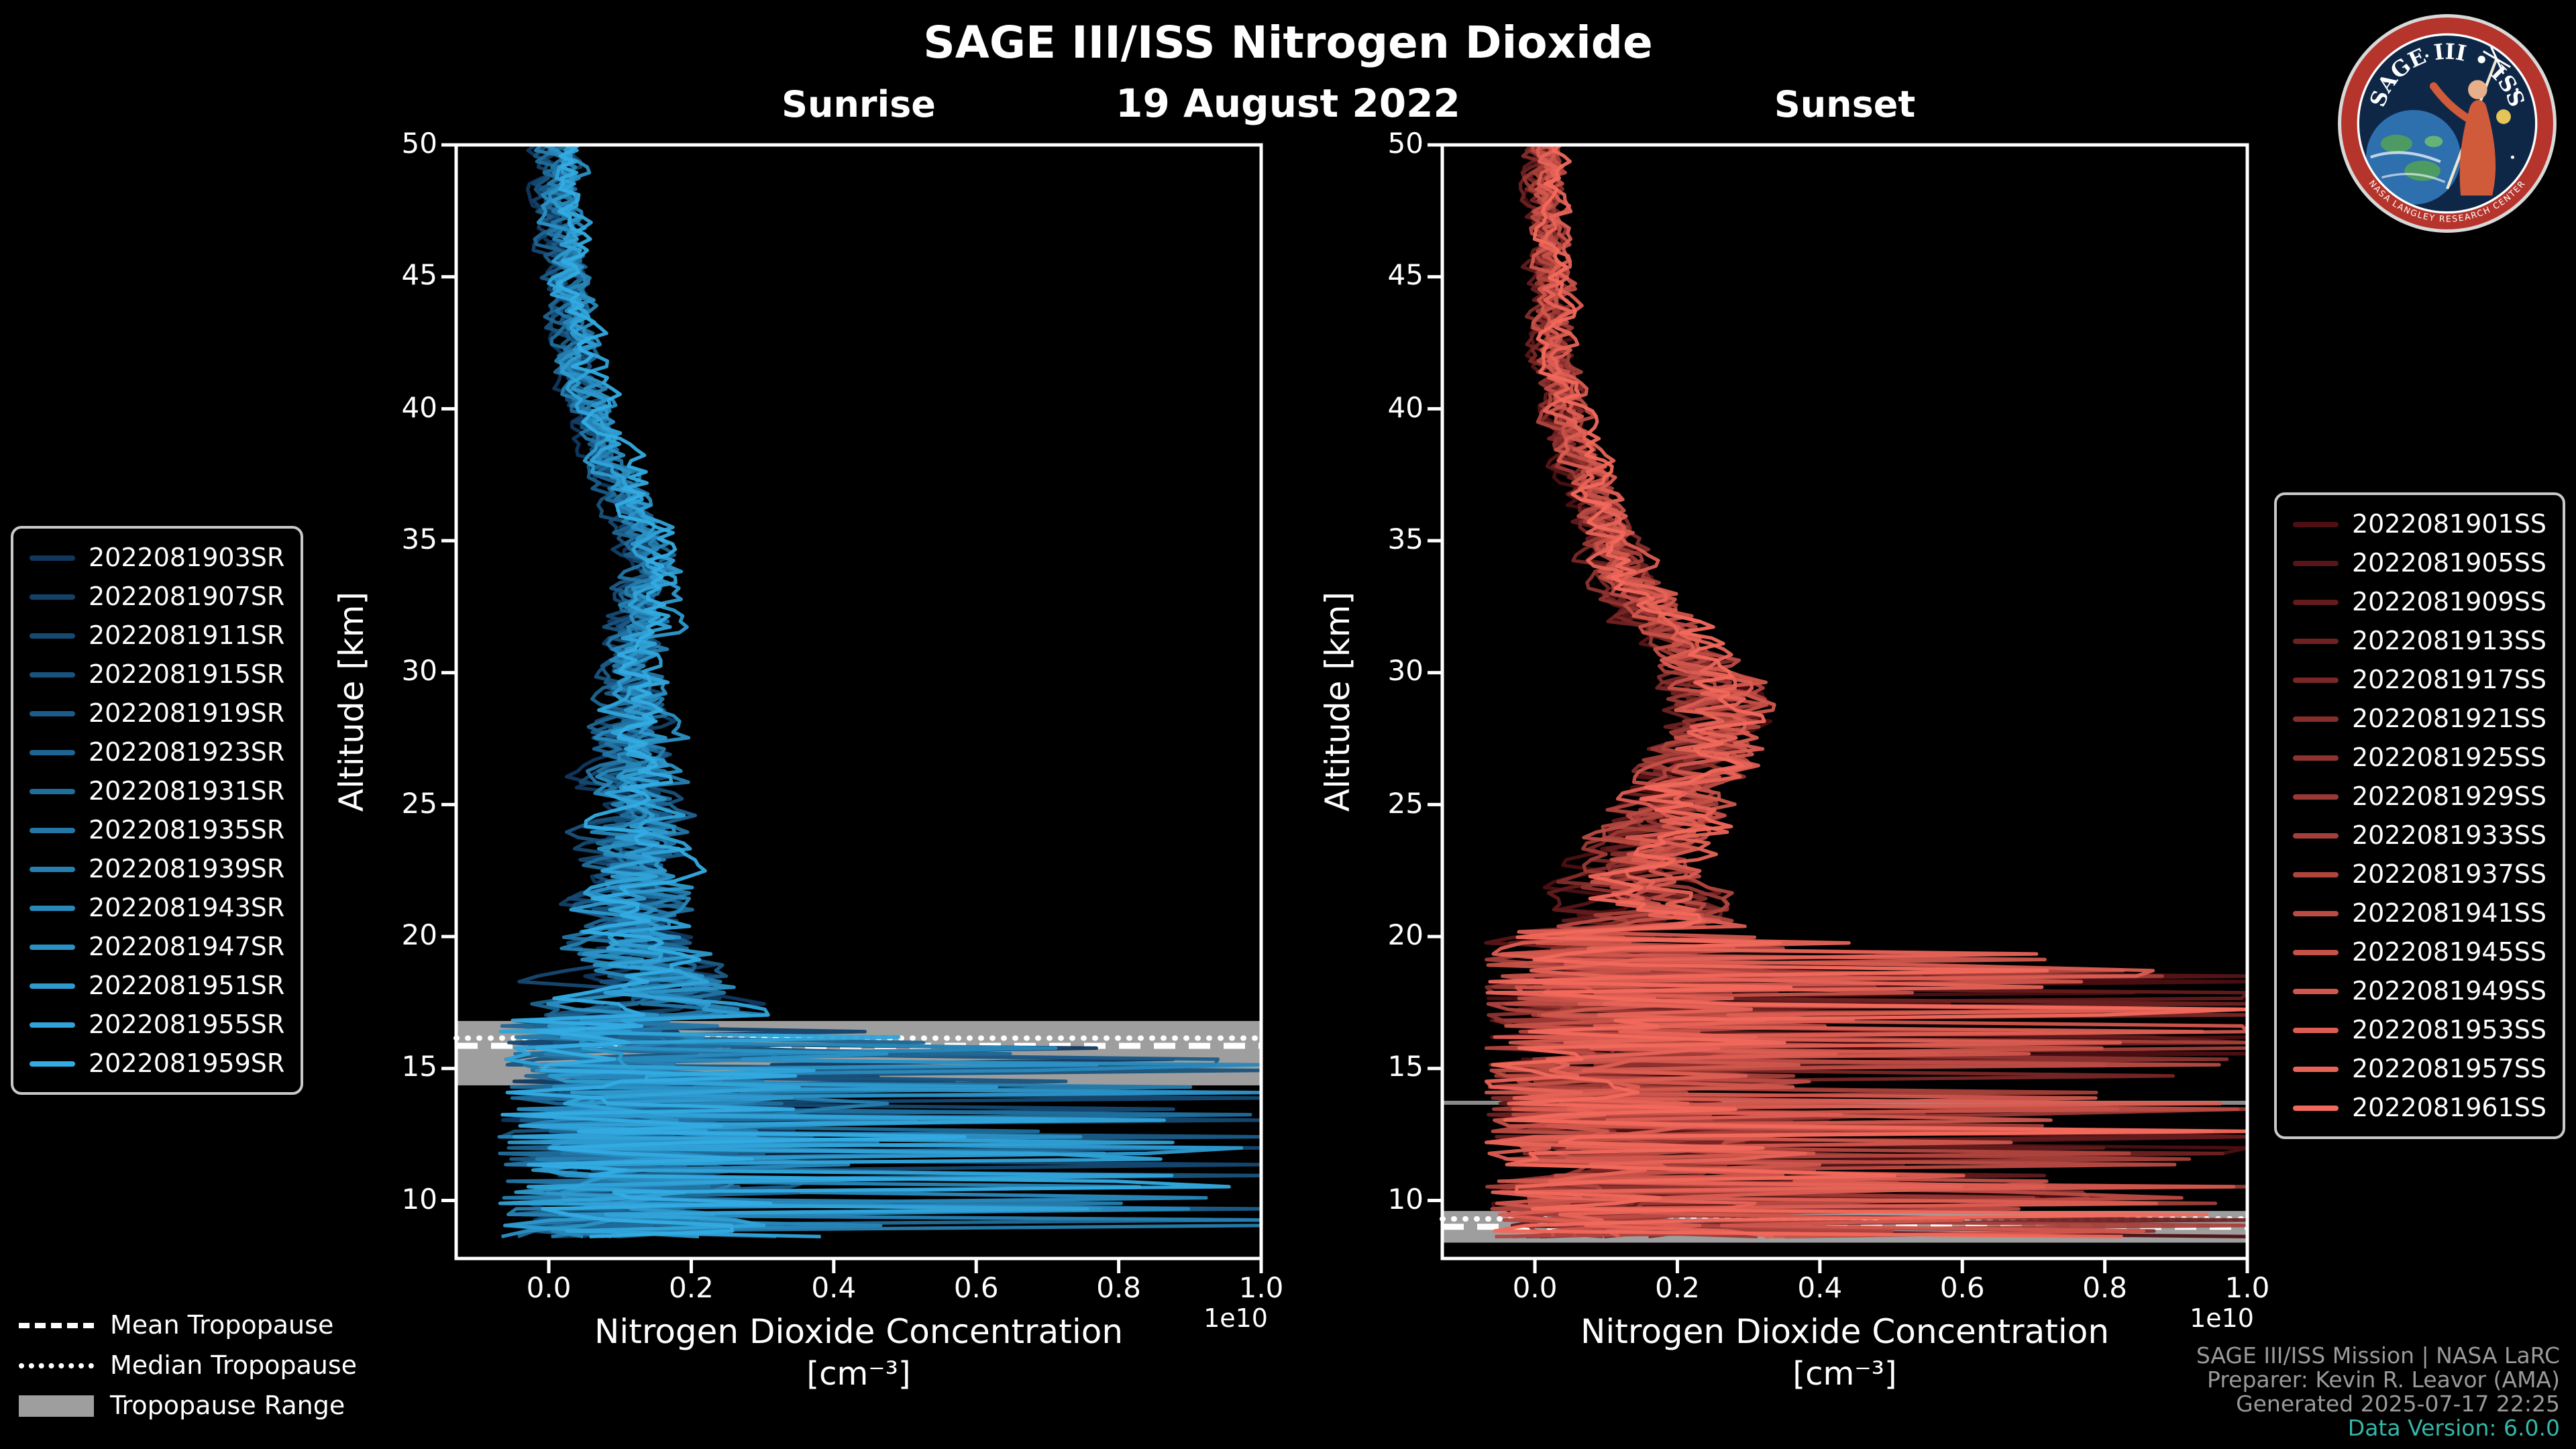 The image size is (2576, 1449). Describe the element at coordinates (2448, 679) in the screenshot. I see `legend-label: 2022081917SS` at that location.